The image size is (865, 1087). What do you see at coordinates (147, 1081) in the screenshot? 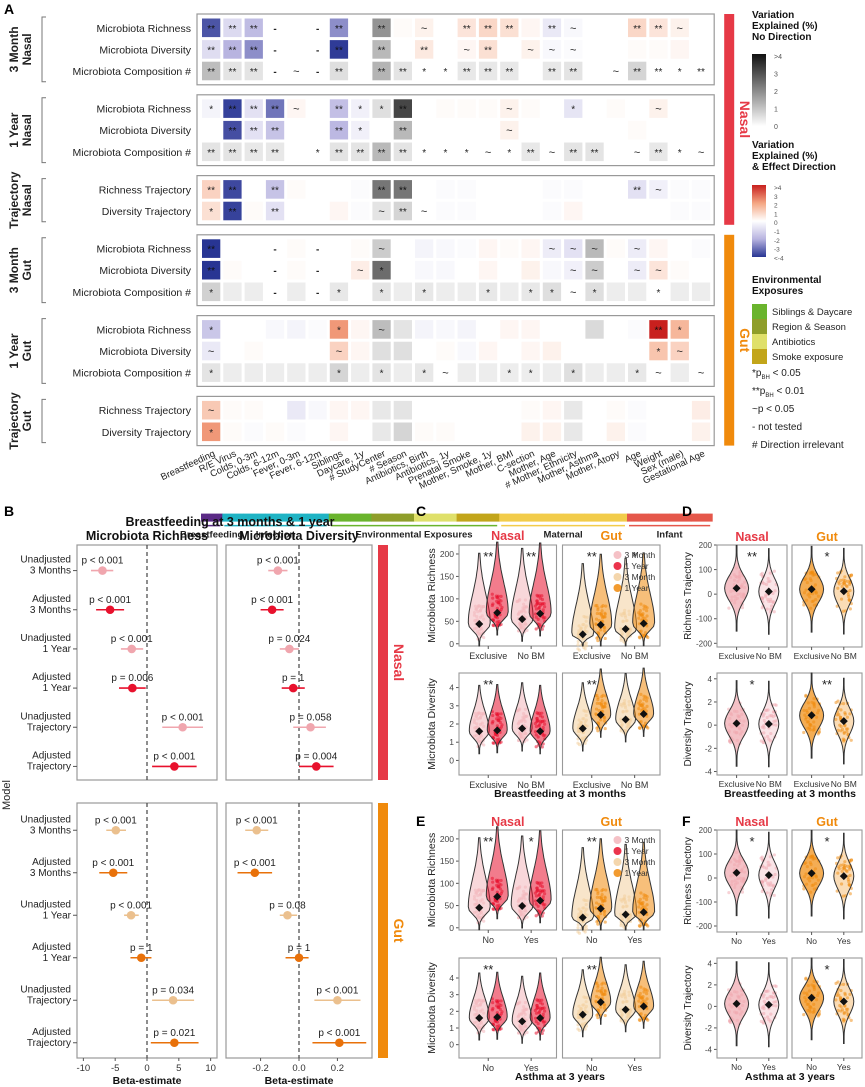
I see `forest-xlabel: Beta-estimate` at bounding box center [147, 1081].